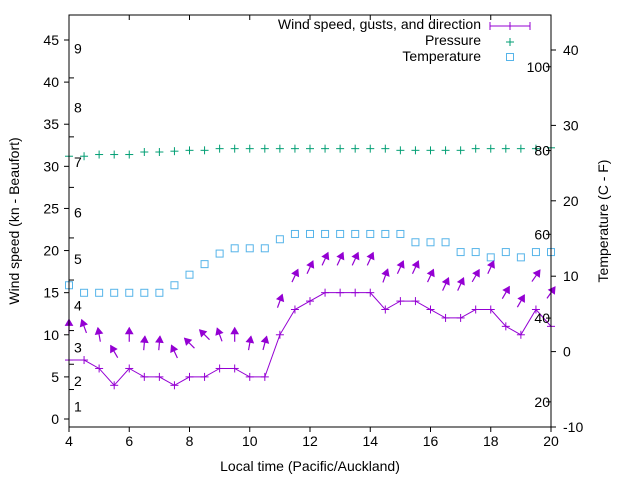 This screenshot has width=640, height=480. Describe the element at coordinates (551, 441) in the screenshot. I see `x-tick-label: 20` at that location.